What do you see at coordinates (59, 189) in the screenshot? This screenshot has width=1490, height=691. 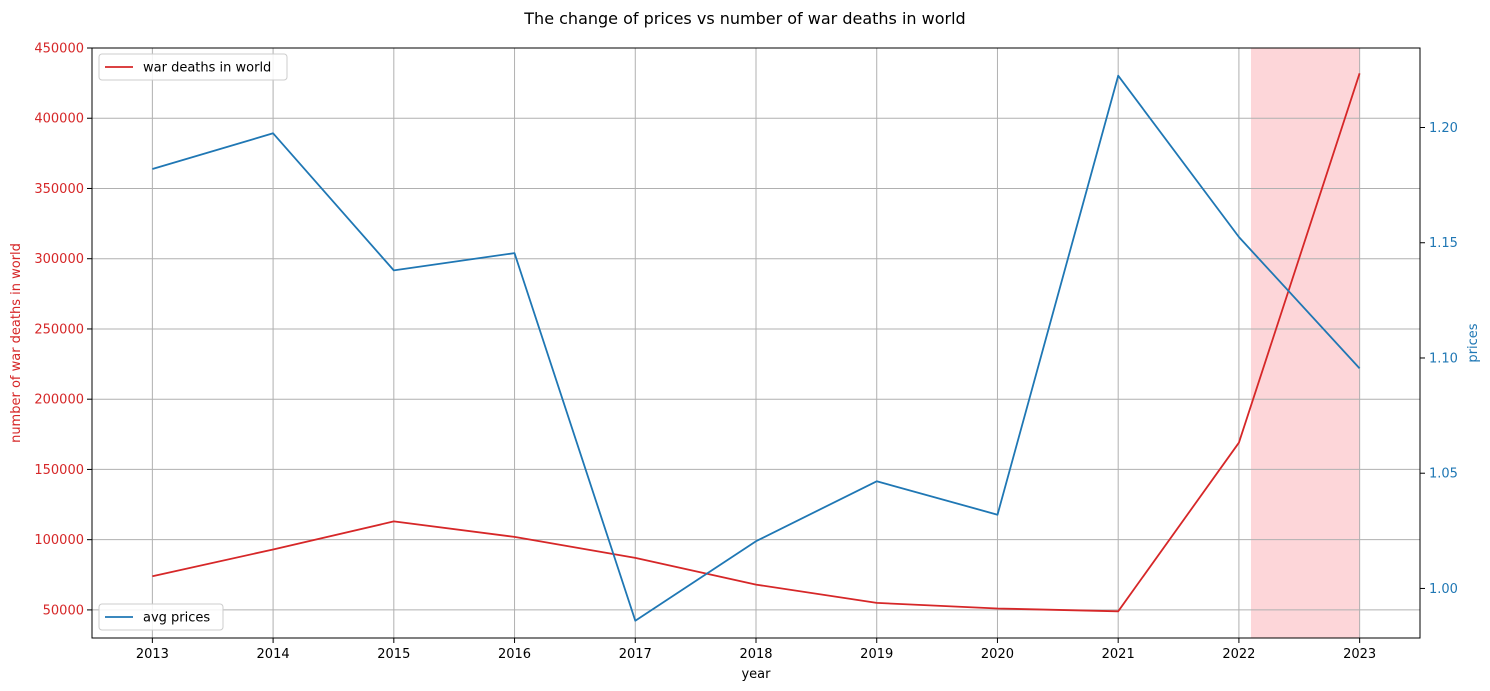 I see `y-left-tick-label: 350000` at bounding box center [59, 189].